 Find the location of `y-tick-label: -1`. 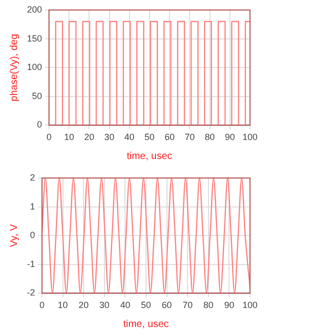

y-tick-label: -1 is located at coordinates (30, 263).